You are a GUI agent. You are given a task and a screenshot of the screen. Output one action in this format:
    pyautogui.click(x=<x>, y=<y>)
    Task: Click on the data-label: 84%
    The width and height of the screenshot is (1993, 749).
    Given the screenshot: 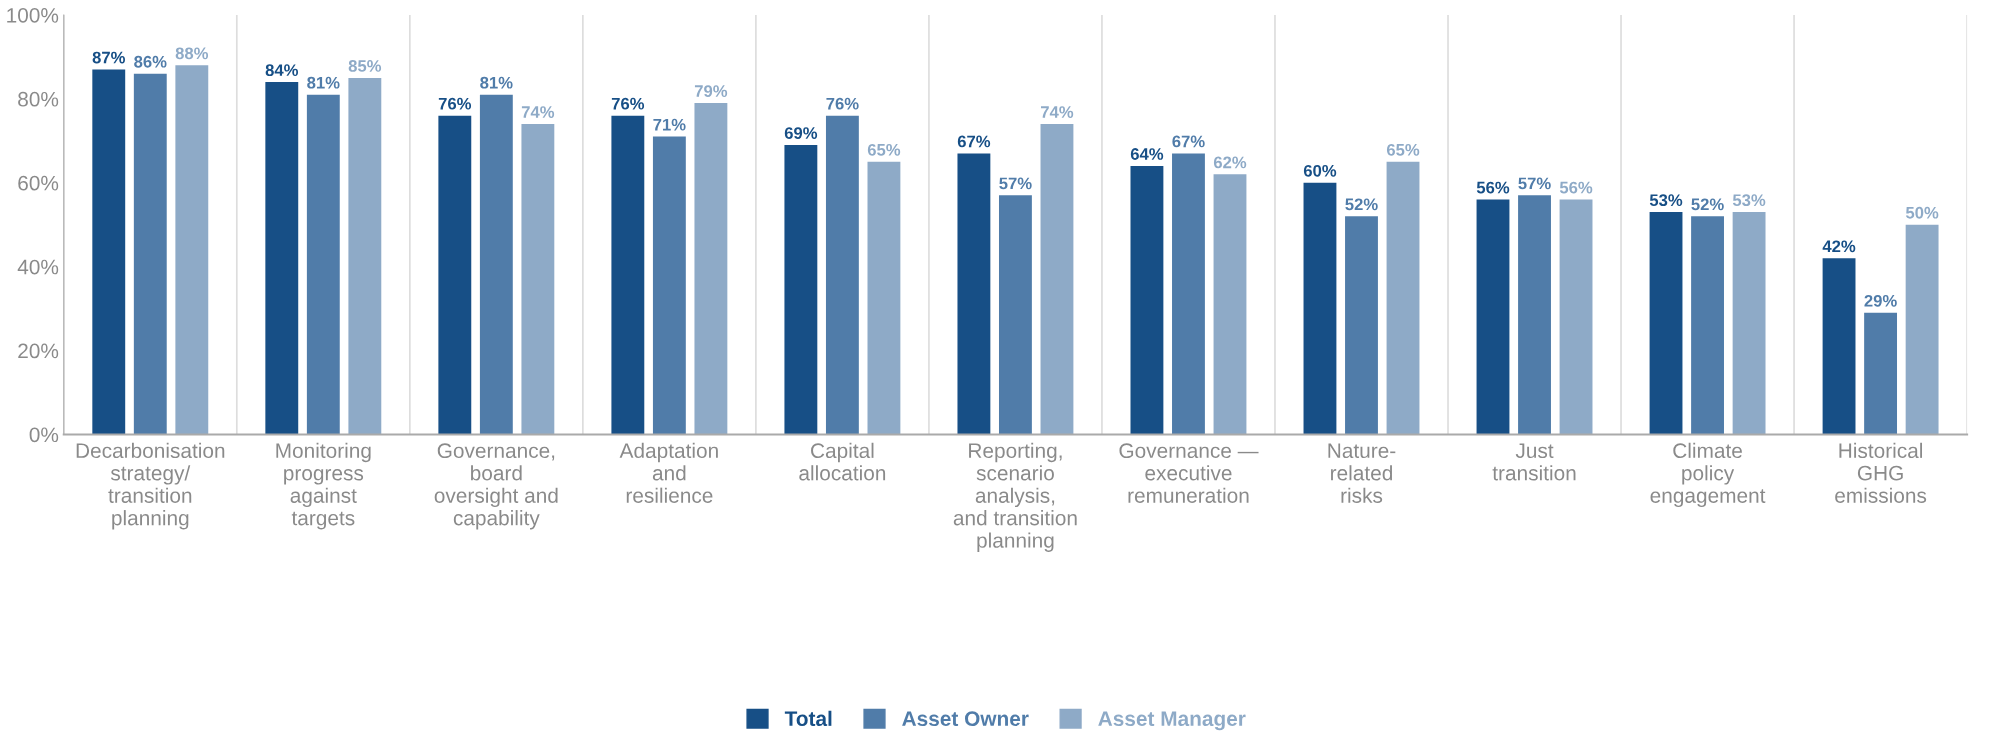 What is the action you would take?
    pyautogui.click(x=282, y=70)
    